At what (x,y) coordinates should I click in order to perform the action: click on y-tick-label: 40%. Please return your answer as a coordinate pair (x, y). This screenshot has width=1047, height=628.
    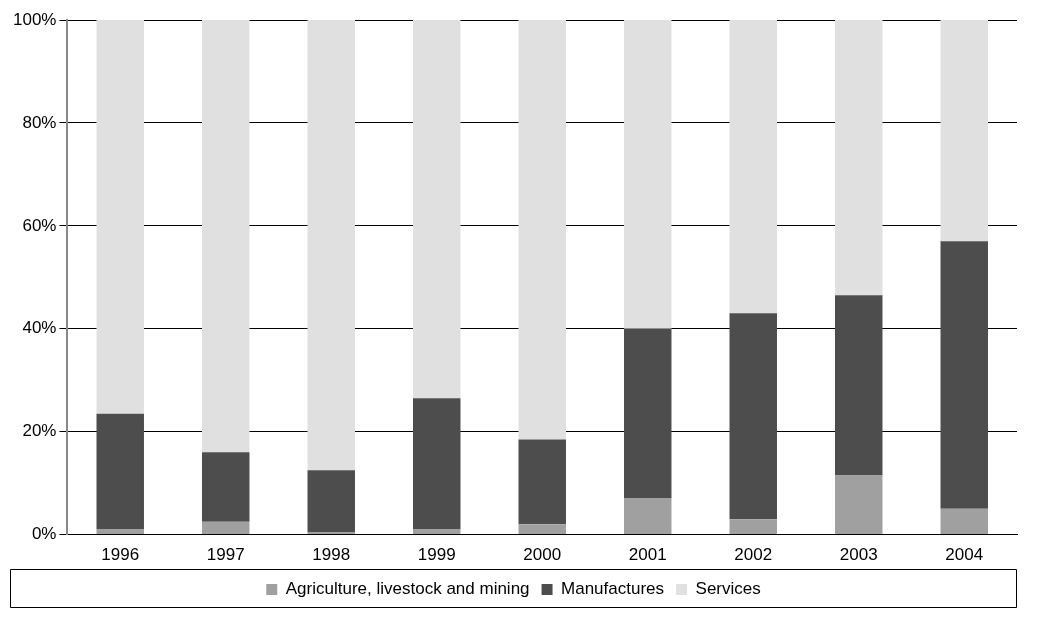
    Looking at the image, I should click on (39, 328).